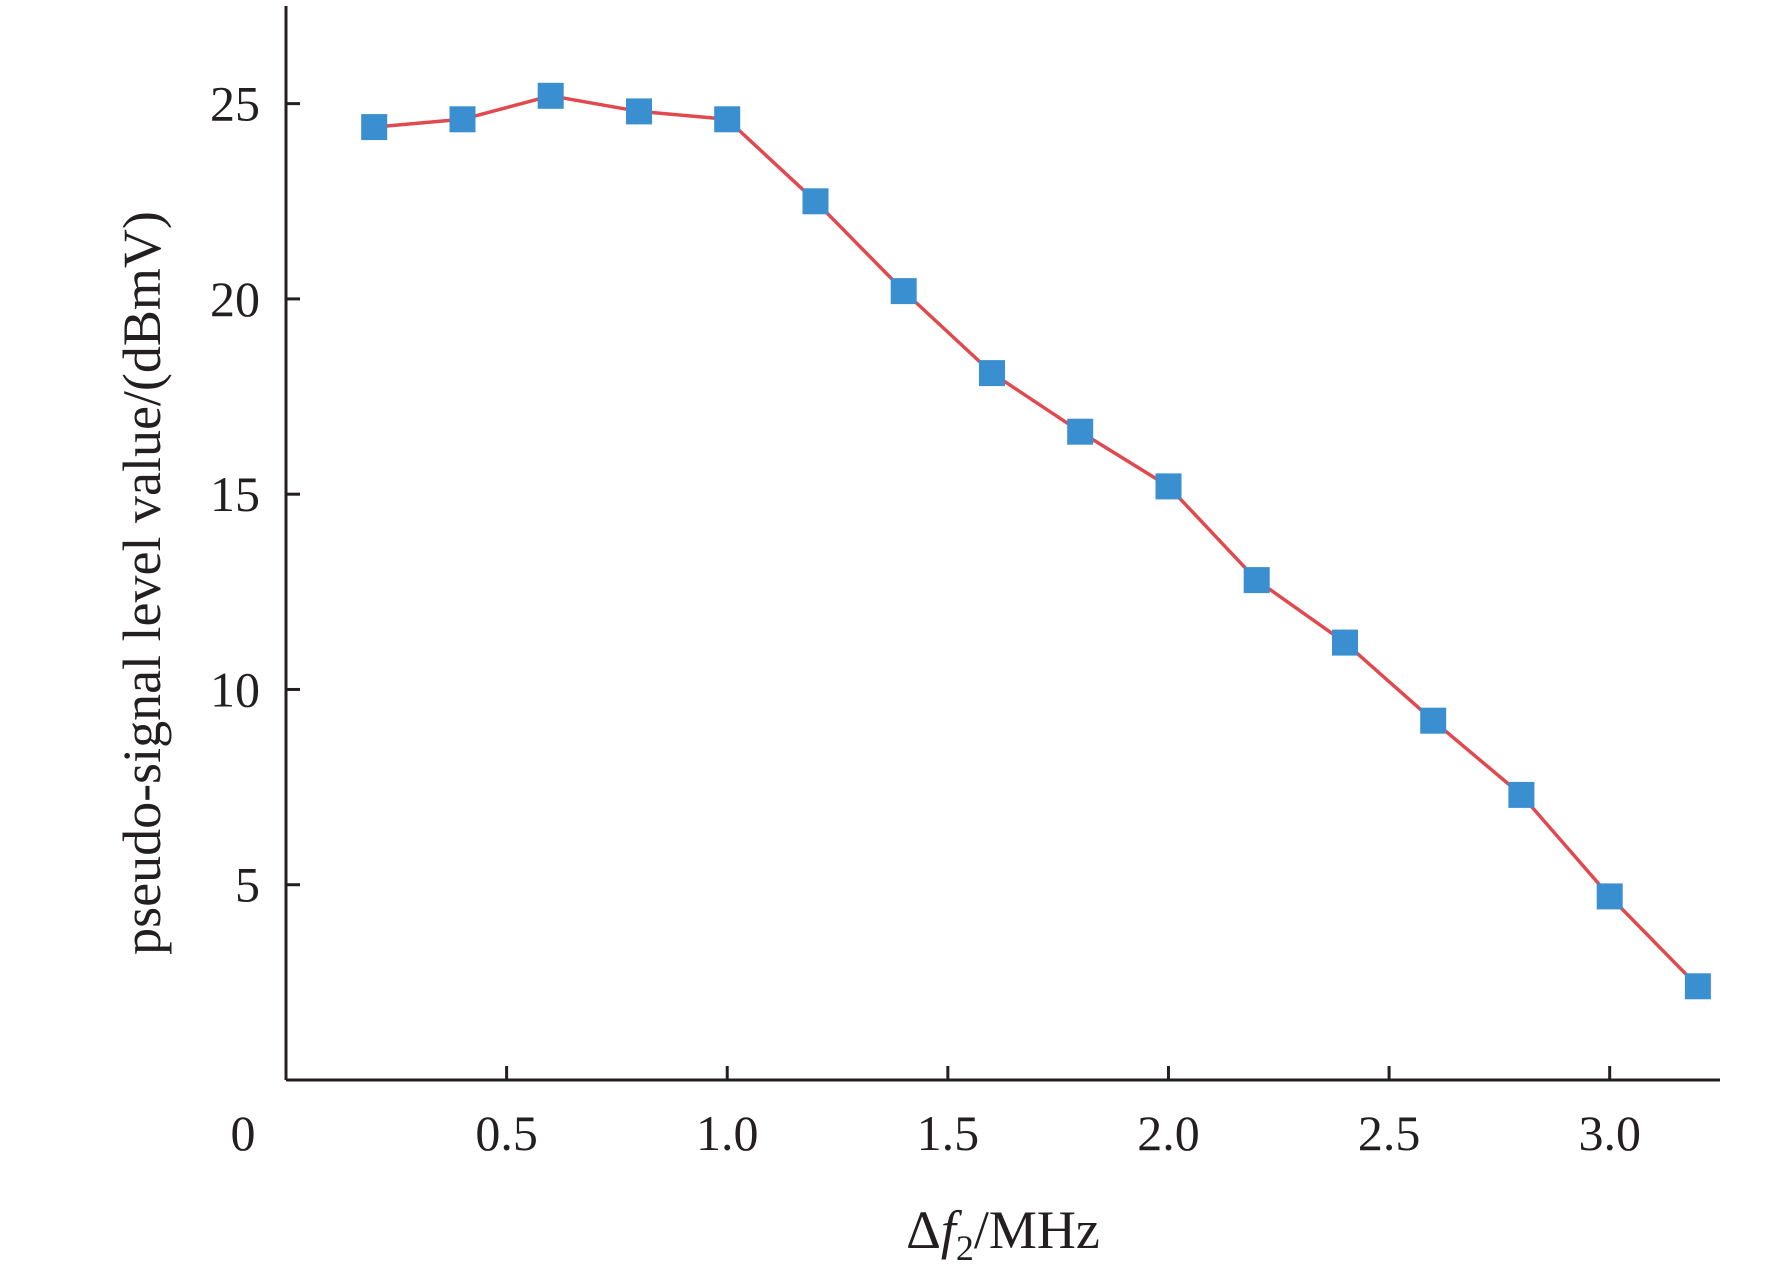 The width and height of the screenshot is (1772, 1280). Describe the element at coordinates (506, 1133) in the screenshot. I see `x-tick-label: 0.5` at that location.